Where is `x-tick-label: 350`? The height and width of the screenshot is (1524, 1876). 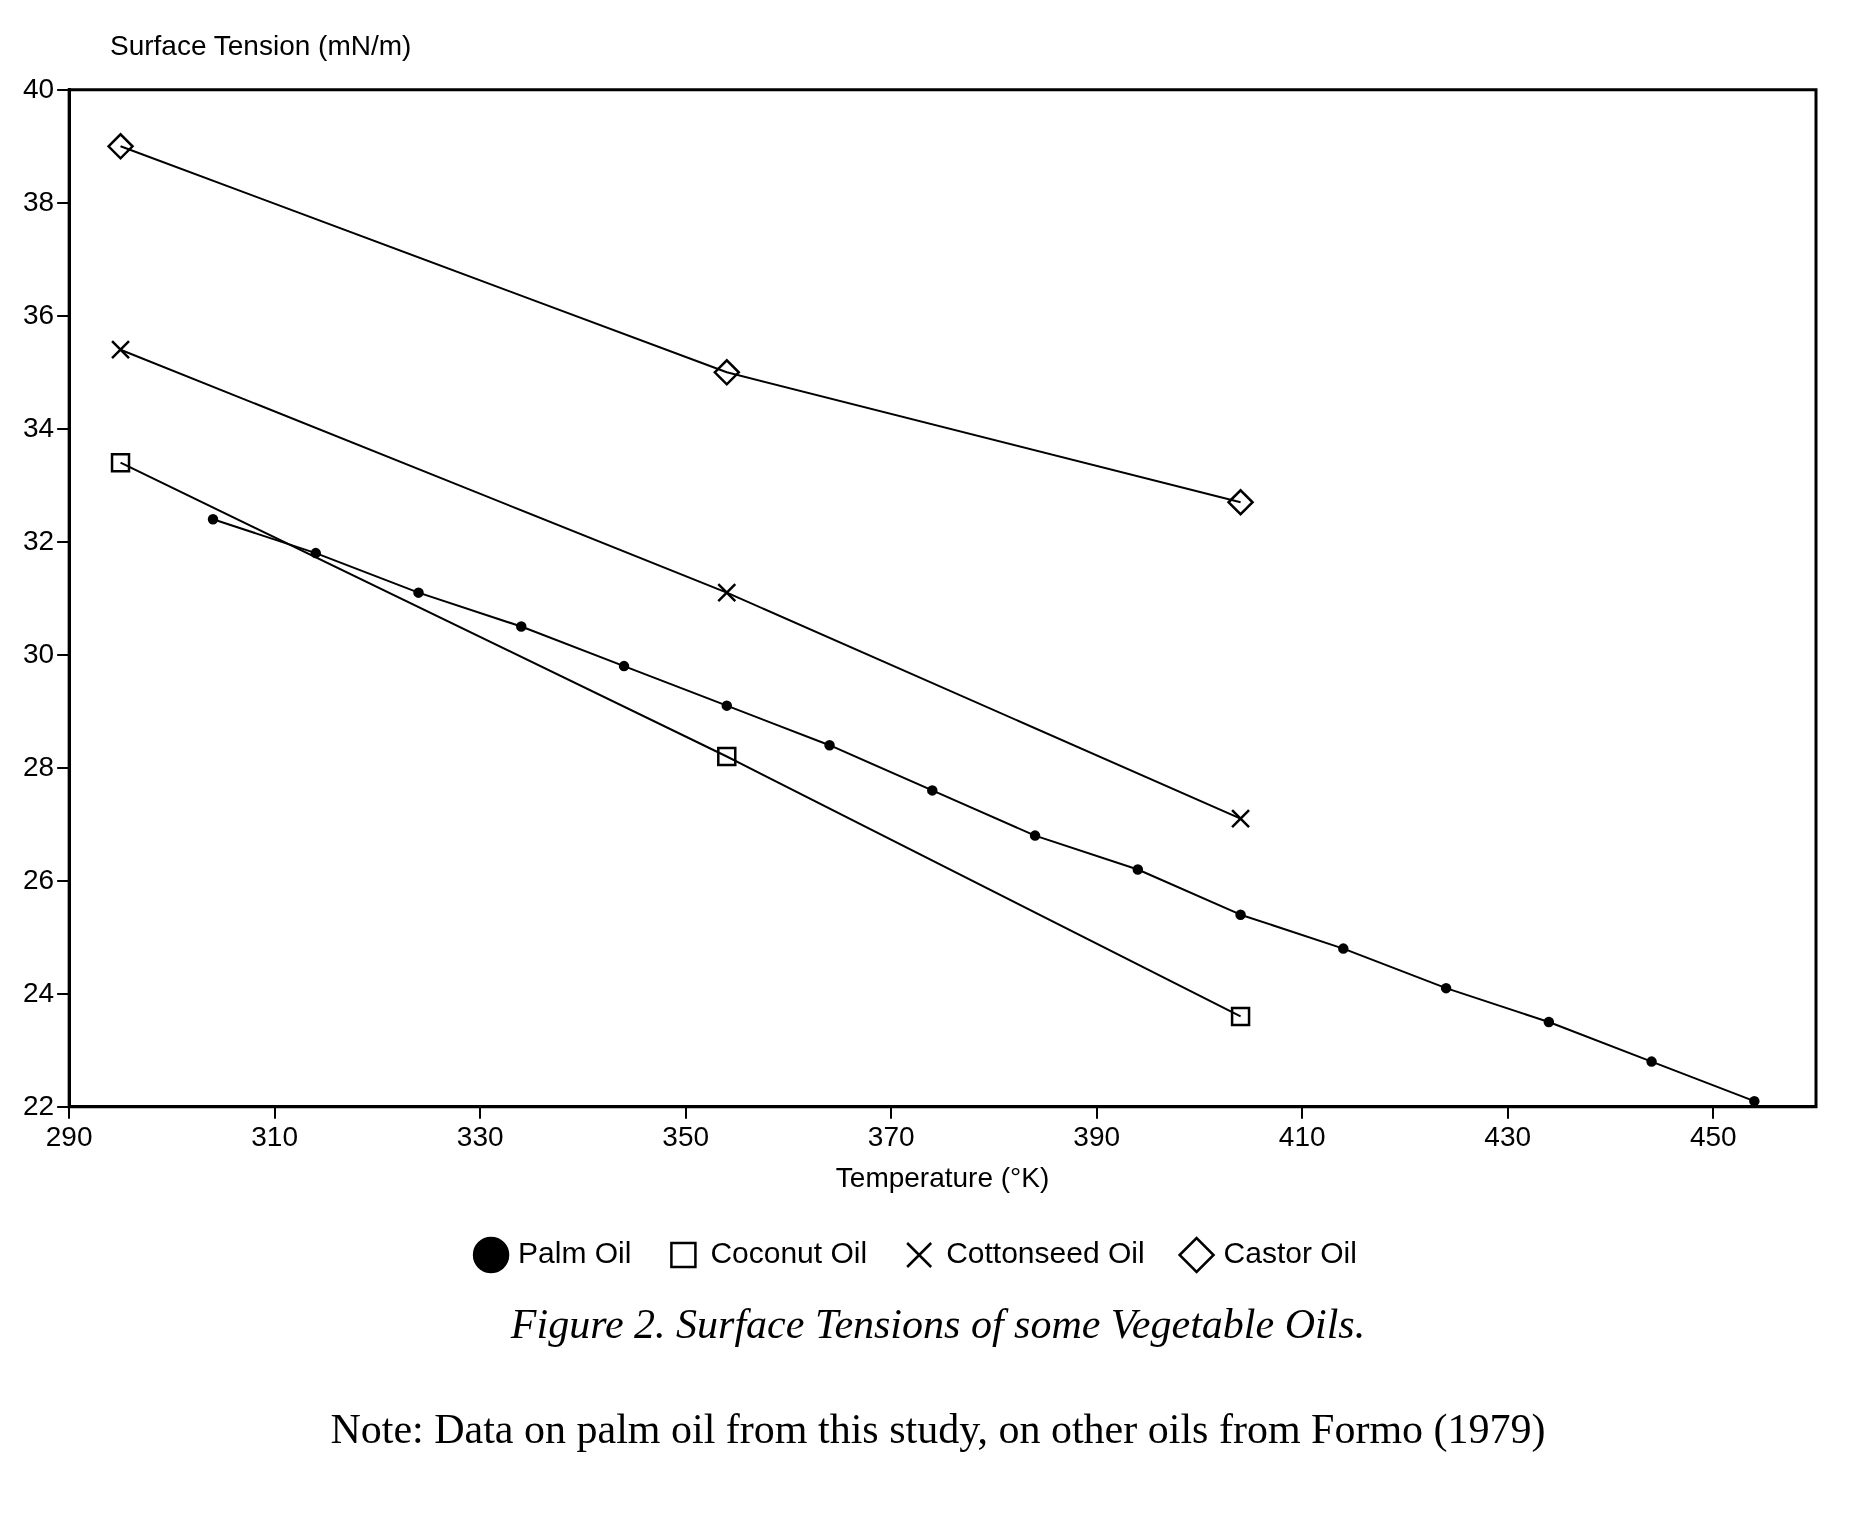
x-tick-label: 350 is located at coordinates (686, 1137).